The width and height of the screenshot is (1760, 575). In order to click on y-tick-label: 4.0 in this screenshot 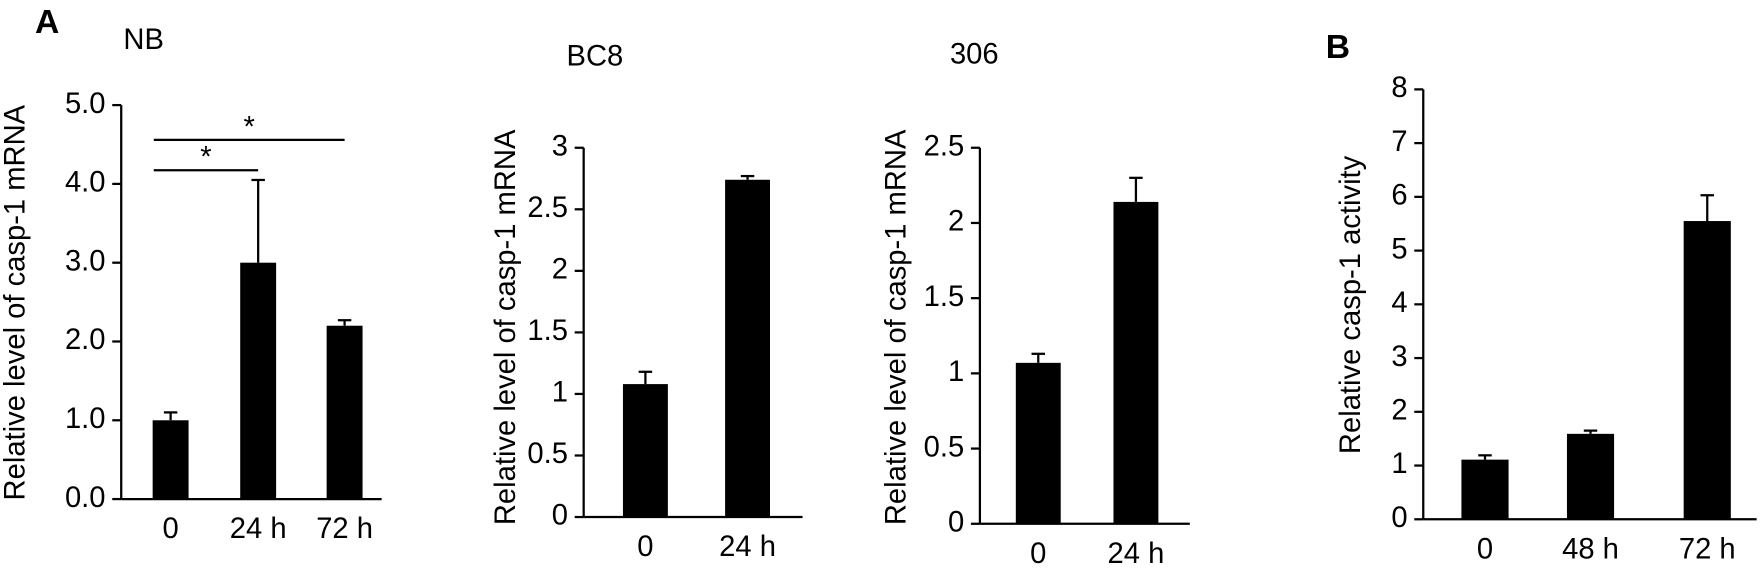, I will do `click(85, 183)`.